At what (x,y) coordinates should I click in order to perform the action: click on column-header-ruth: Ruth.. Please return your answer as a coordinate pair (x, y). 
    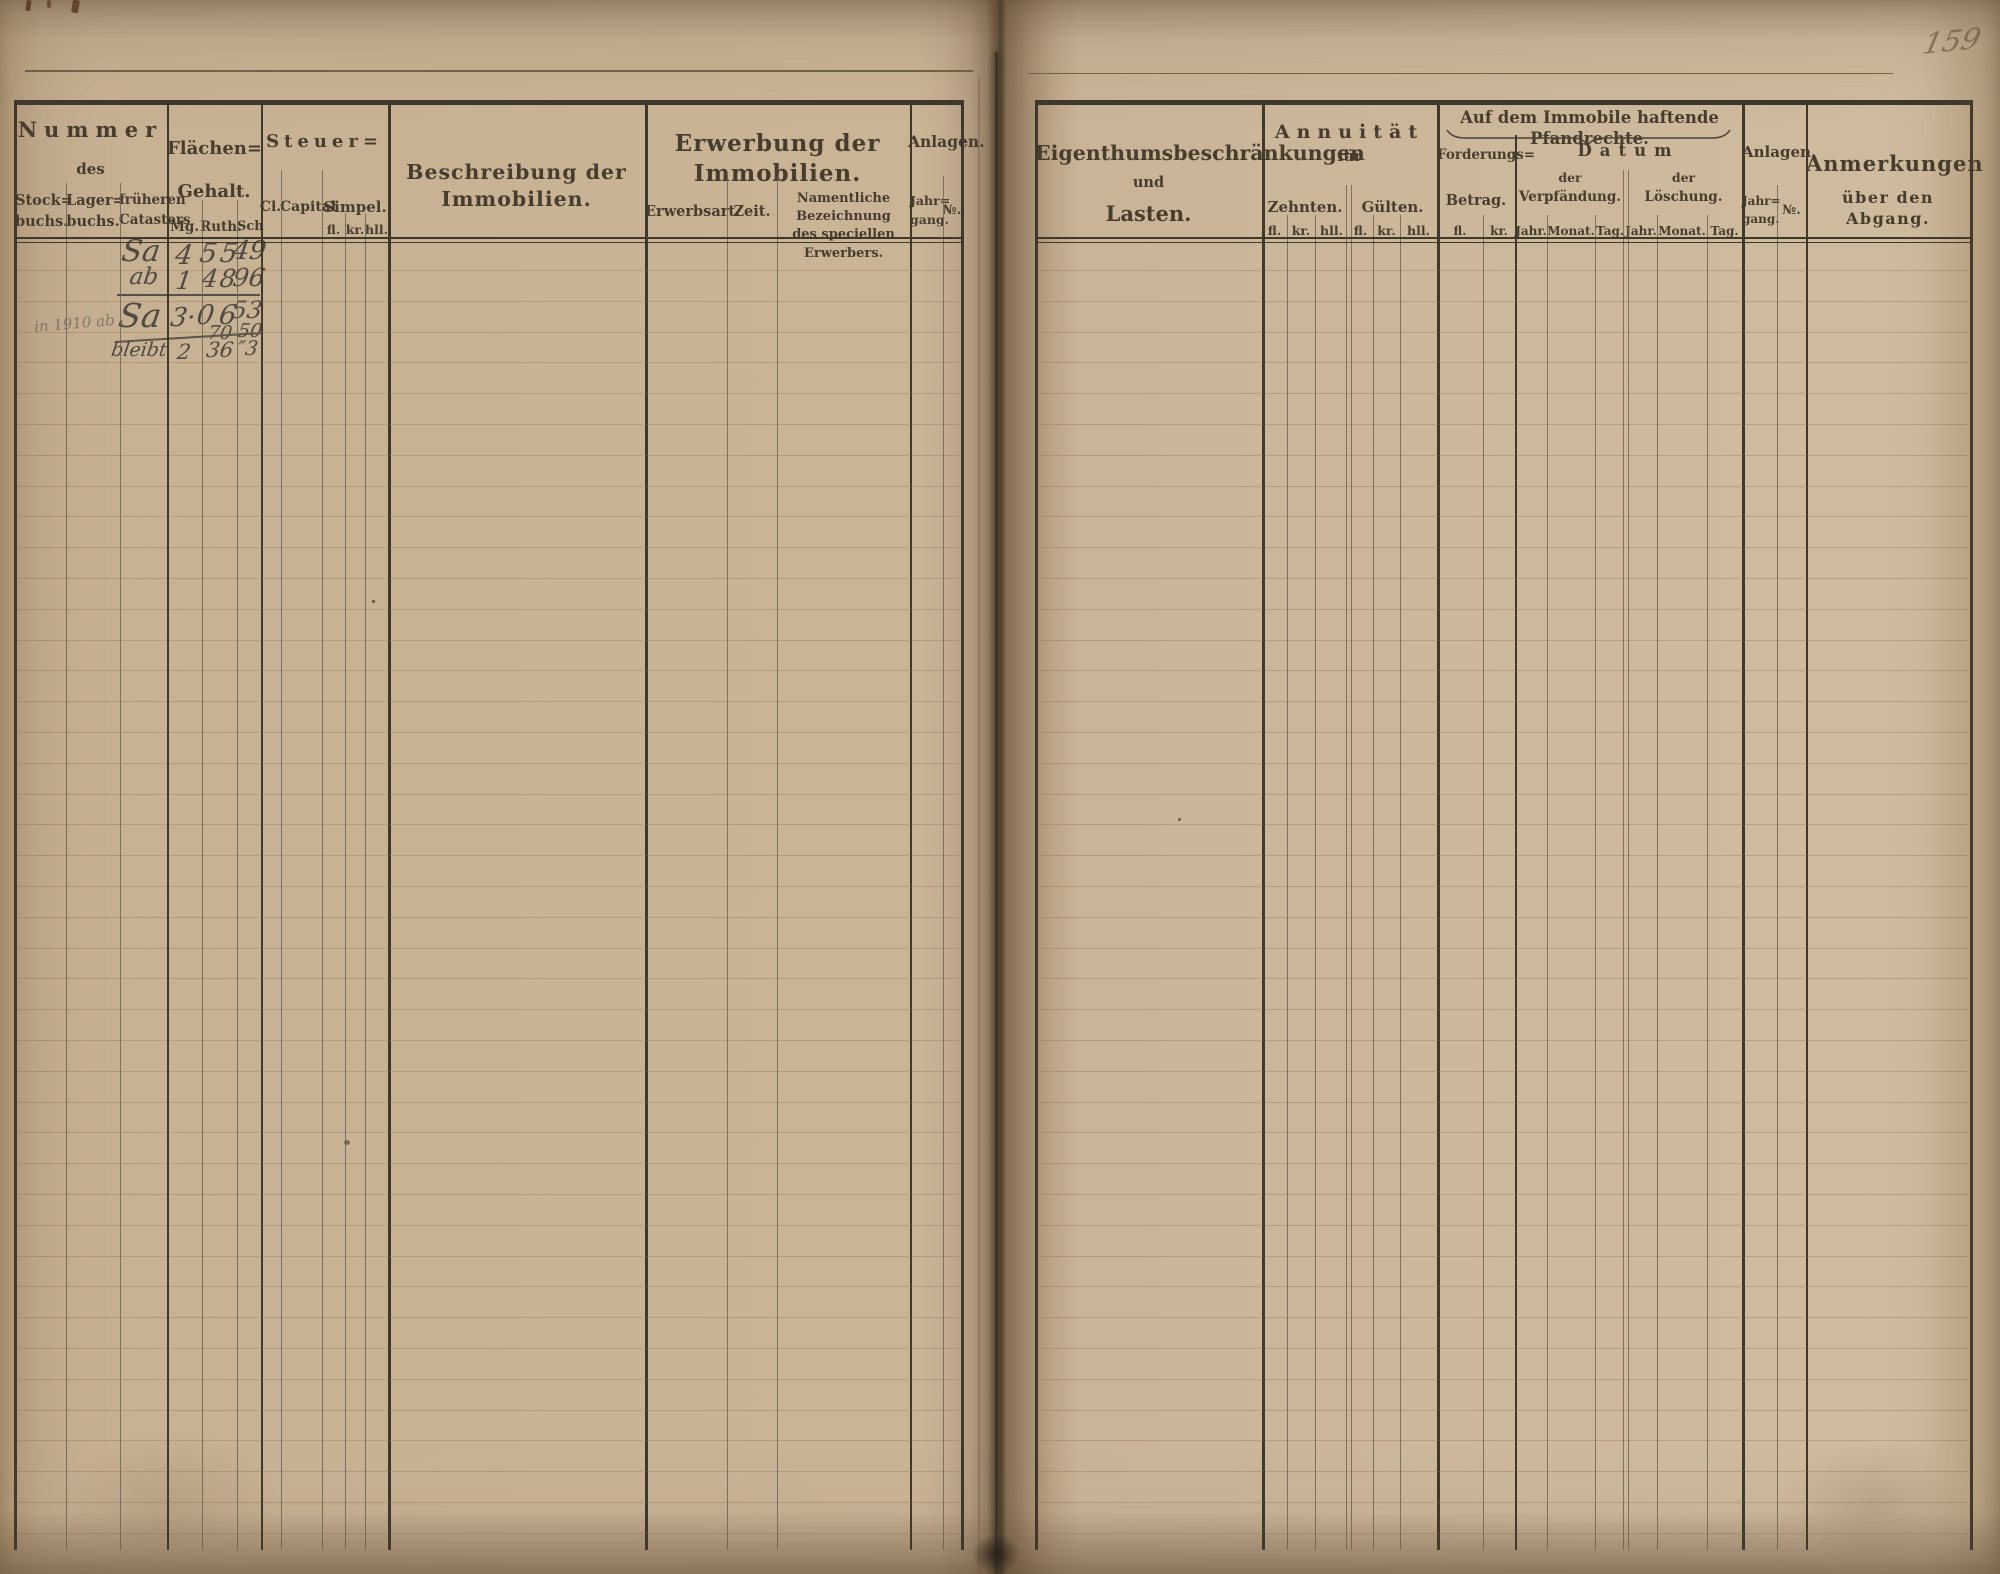
    Looking at the image, I should click on (221, 227).